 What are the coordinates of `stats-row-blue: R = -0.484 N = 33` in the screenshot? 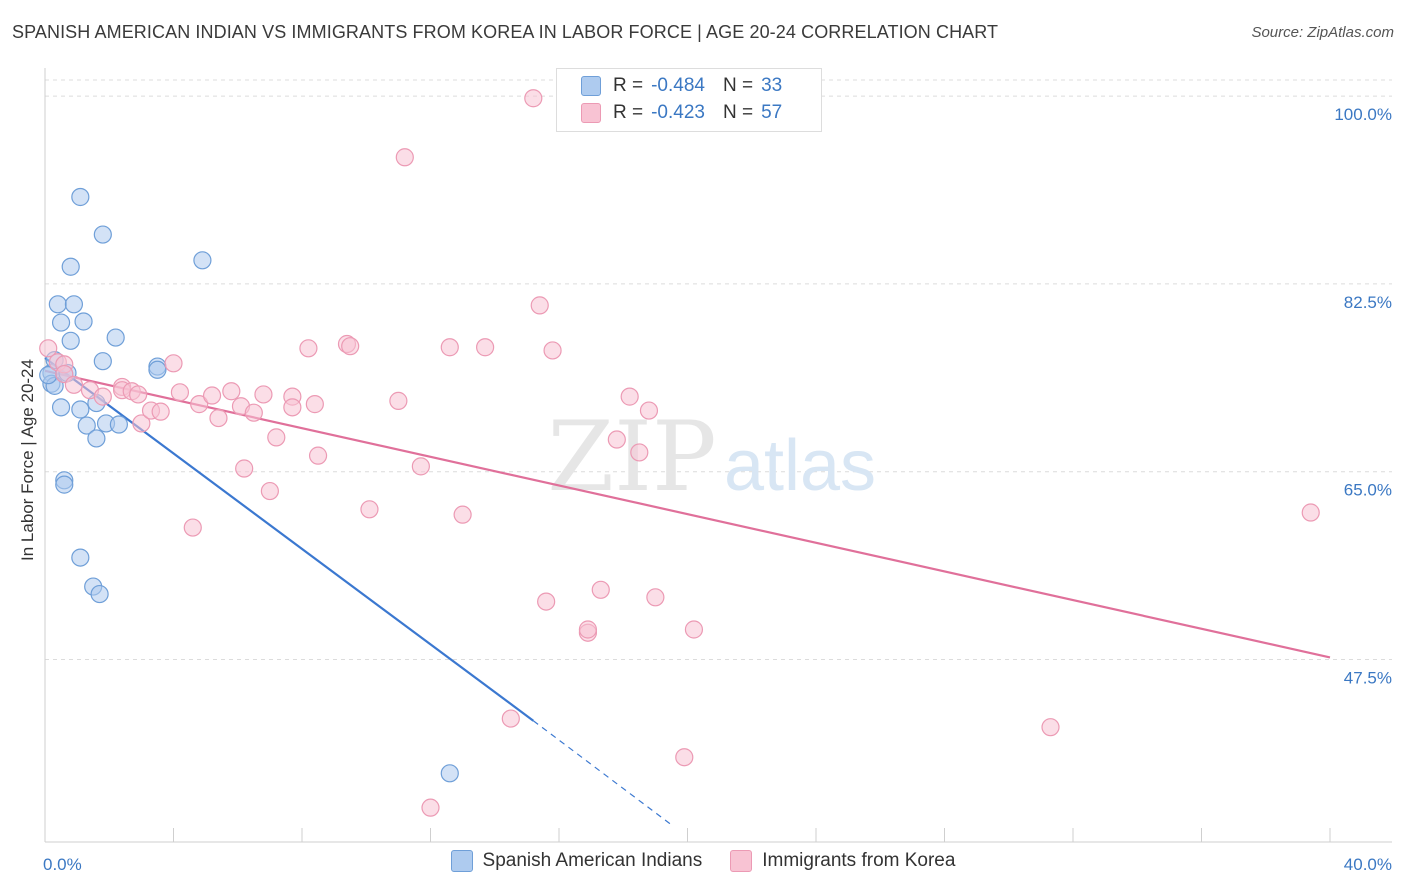 It's located at (681, 86).